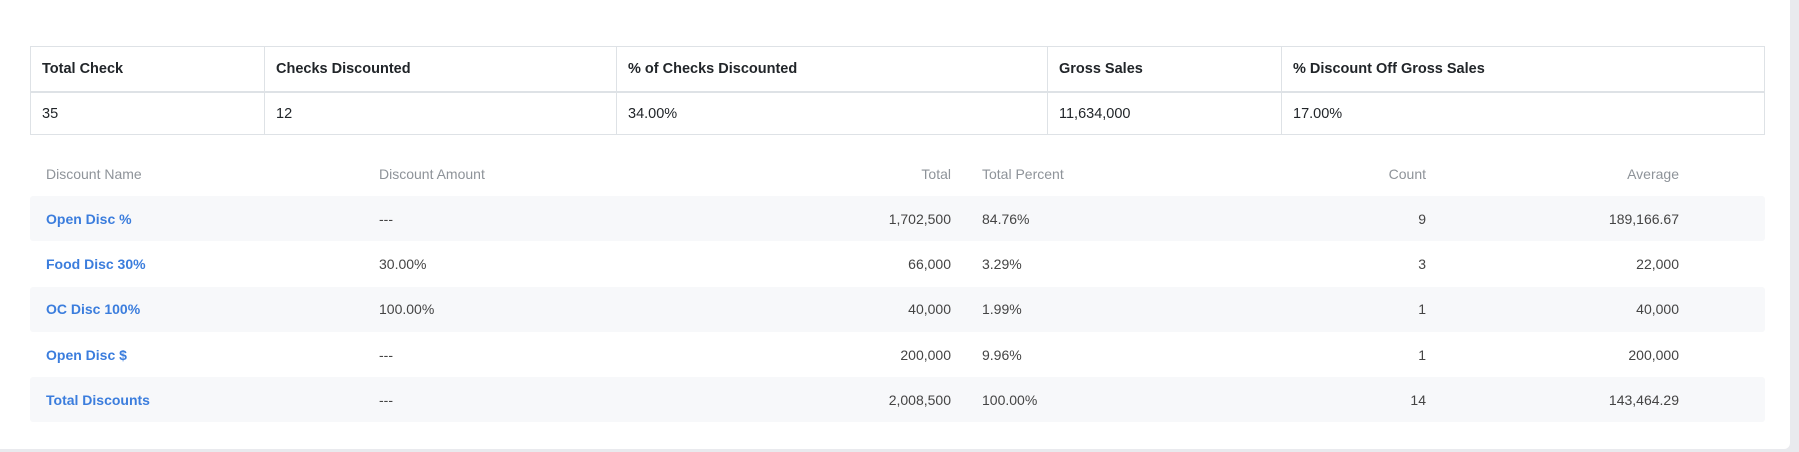 The width and height of the screenshot is (1799, 452). I want to click on discount-amount: 100.00%, so click(407, 309).